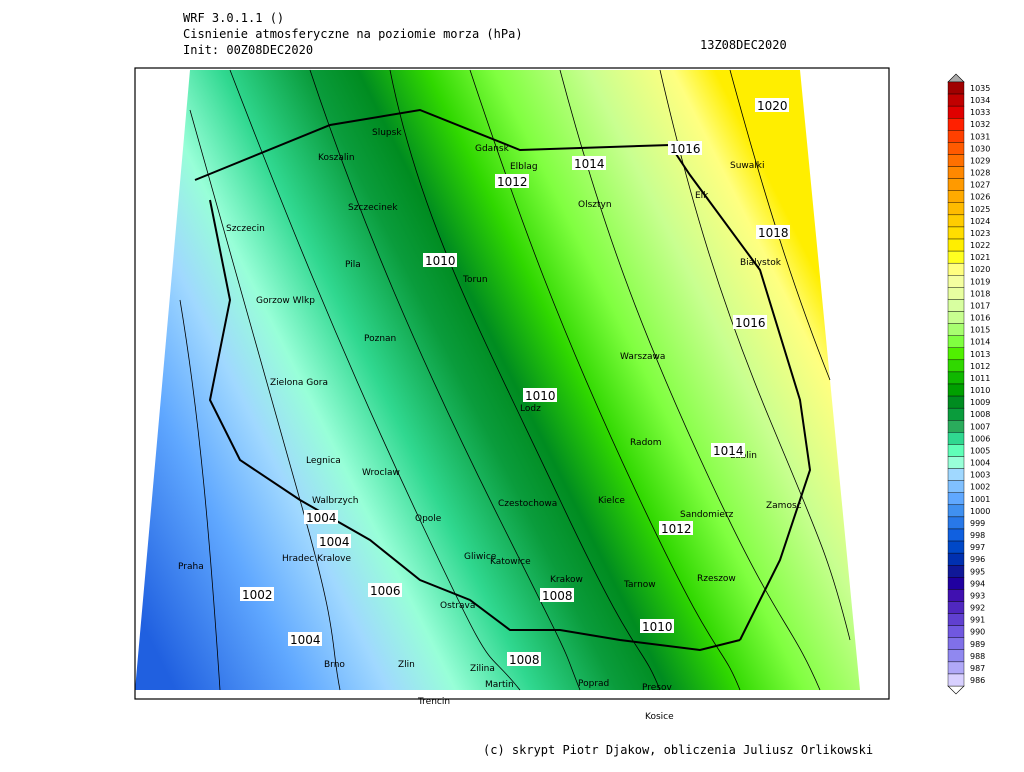 This screenshot has height=772, width=1024. I want to click on colorbar-label: 993, so click(977, 595).